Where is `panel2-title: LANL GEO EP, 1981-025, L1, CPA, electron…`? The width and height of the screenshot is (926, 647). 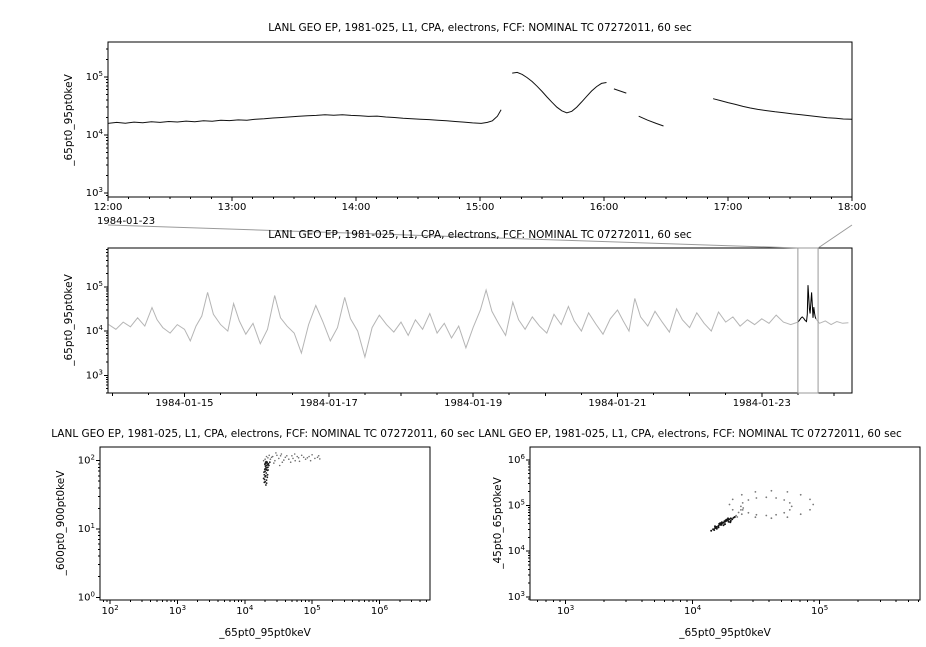
panel2-title: LANL GEO EP, 1981-025, L1, CPA, electron… is located at coordinates (480, 235).